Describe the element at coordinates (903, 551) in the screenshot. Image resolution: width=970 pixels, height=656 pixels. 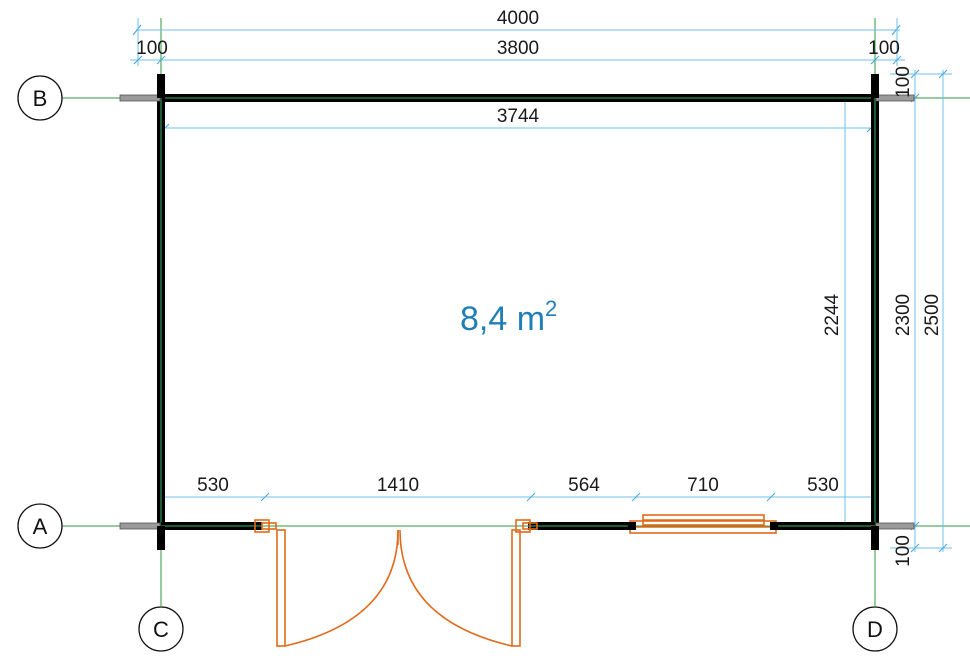
I see `dim-right-bottom-wall: 100` at that location.